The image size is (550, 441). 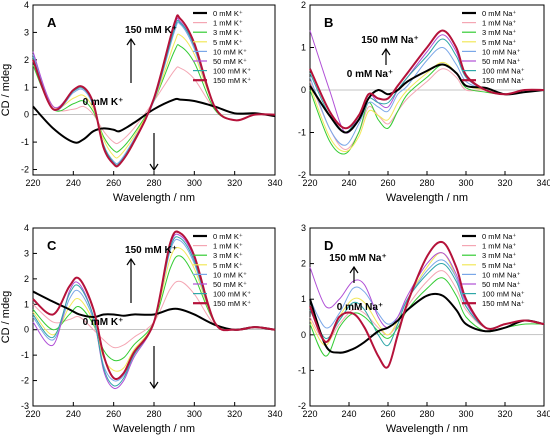 What do you see at coordinates (52, 22) in the screenshot?
I see `panel-letter: A` at bounding box center [52, 22].